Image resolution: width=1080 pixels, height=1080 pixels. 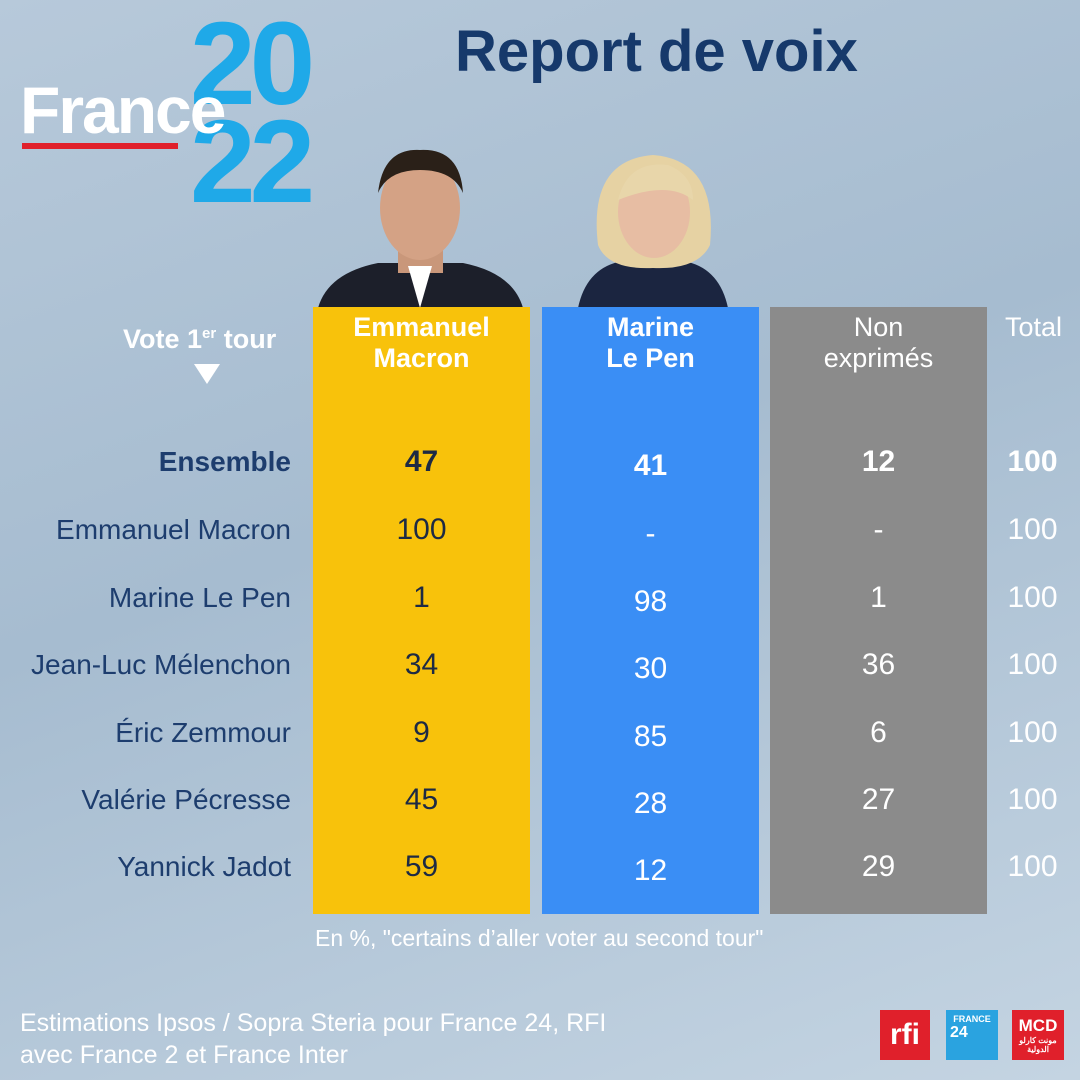 What do you see at coordinates (186, 799) in the screenshot?
I see `row-label: Valérie Pécresse` at bounding box center [186, 799].